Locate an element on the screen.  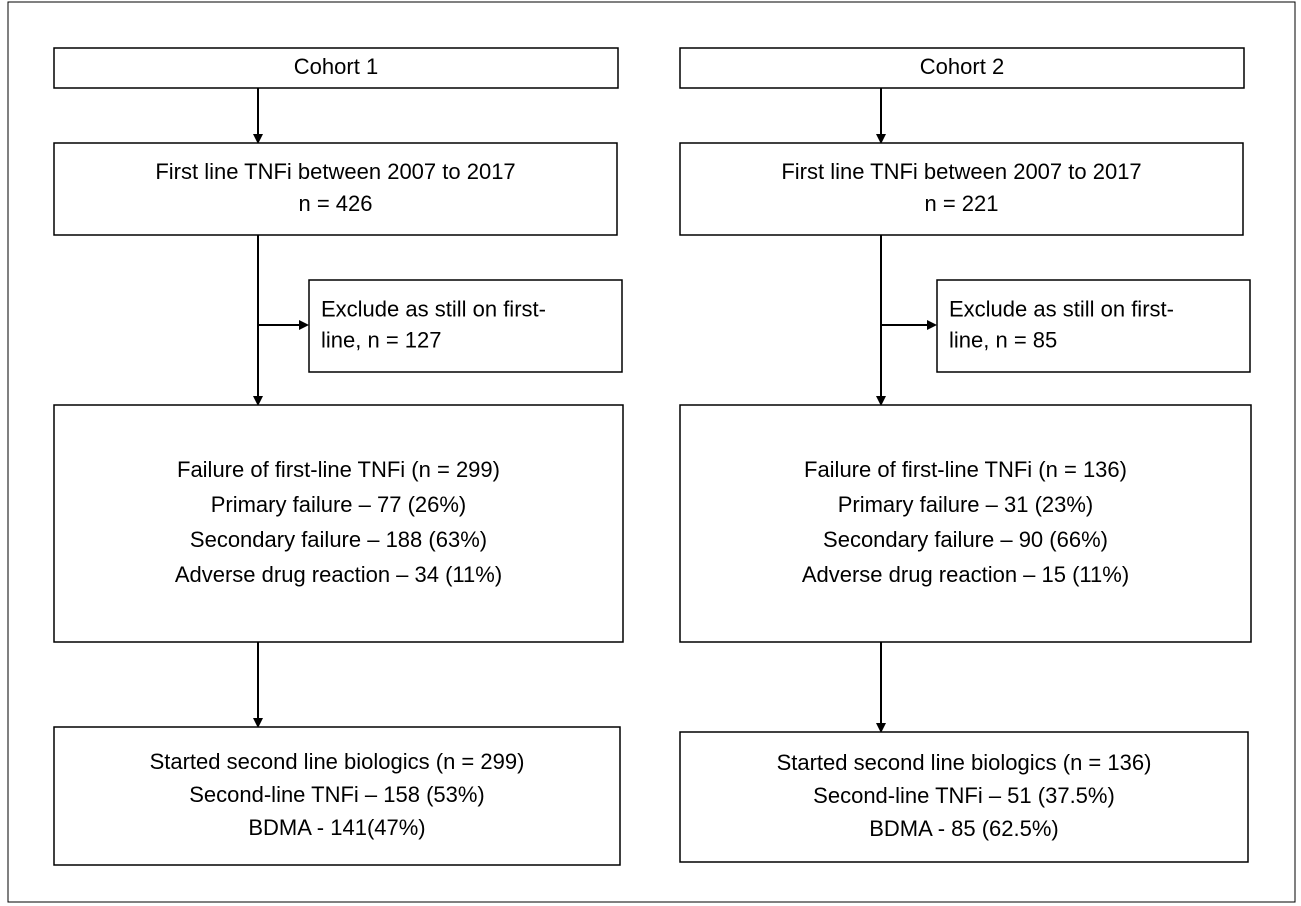
failure-text: Adverse drug reaction – 15 (11%) is located at coordinates (965, 574).